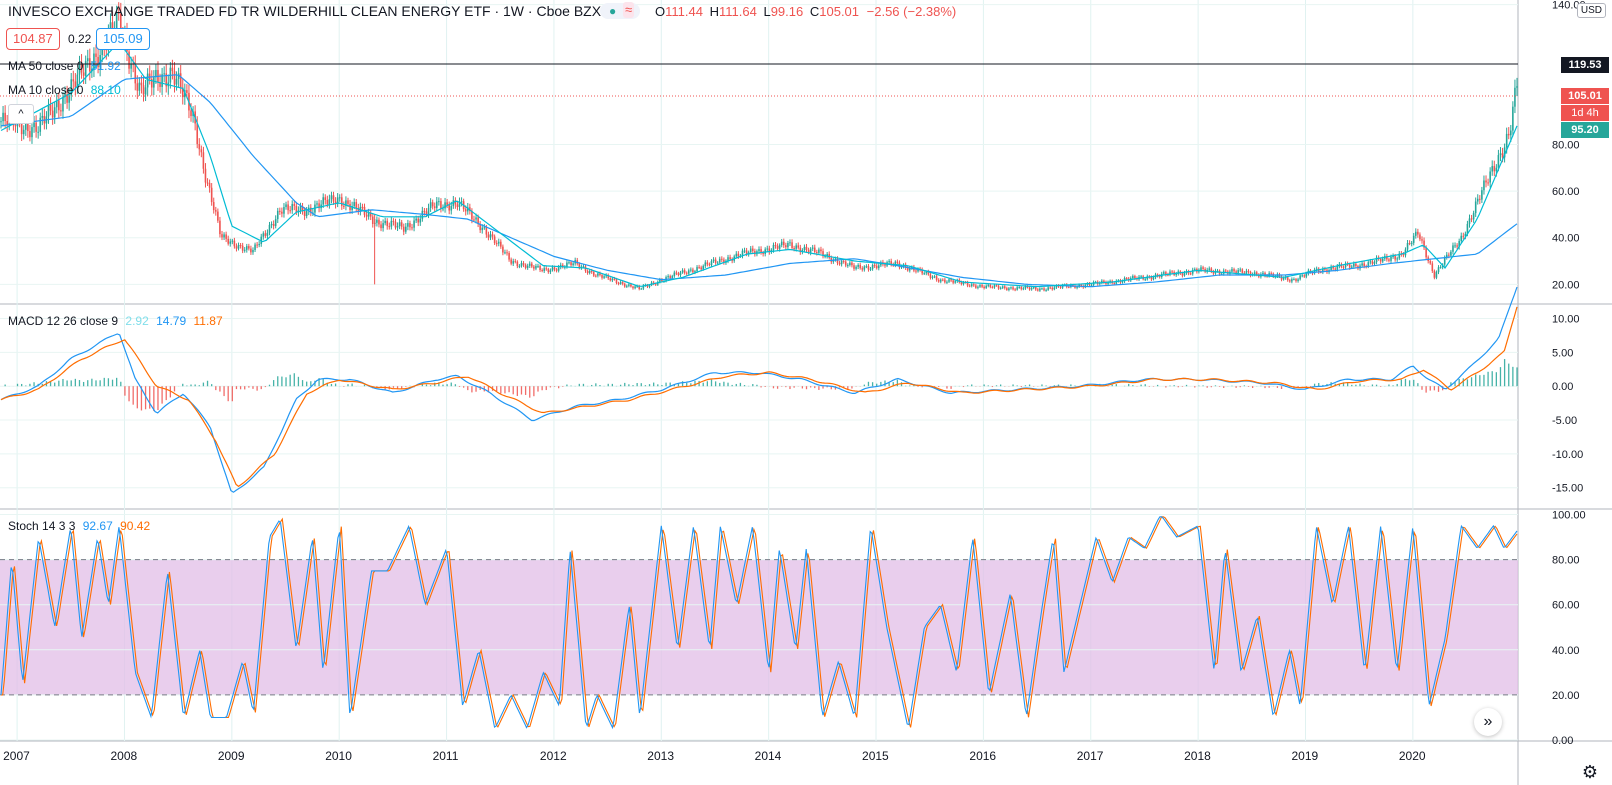 This screenshot has width=1612, height=785. What do you see at coordinates (1569, 6) in the screenshot?
I see `y-tick-label: 140.00` at bounding box center [1569, 6].